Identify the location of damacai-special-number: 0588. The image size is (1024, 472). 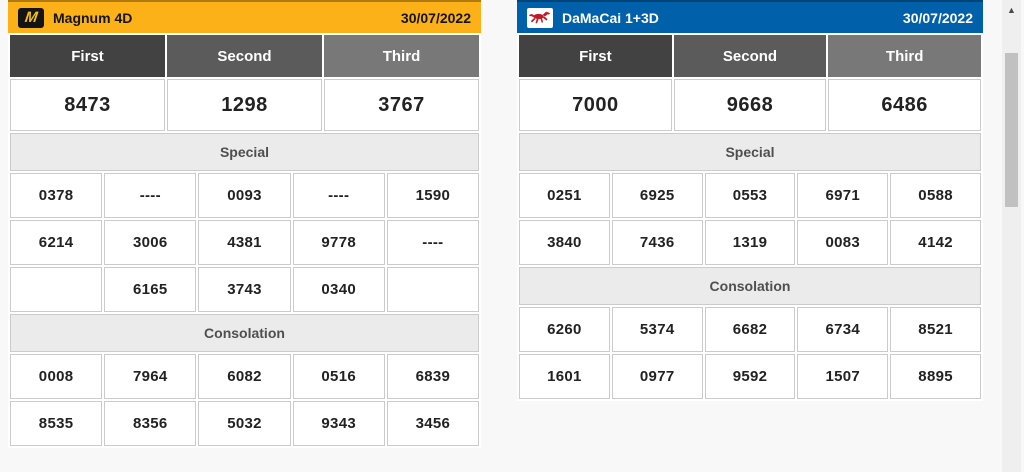
(935, 195).